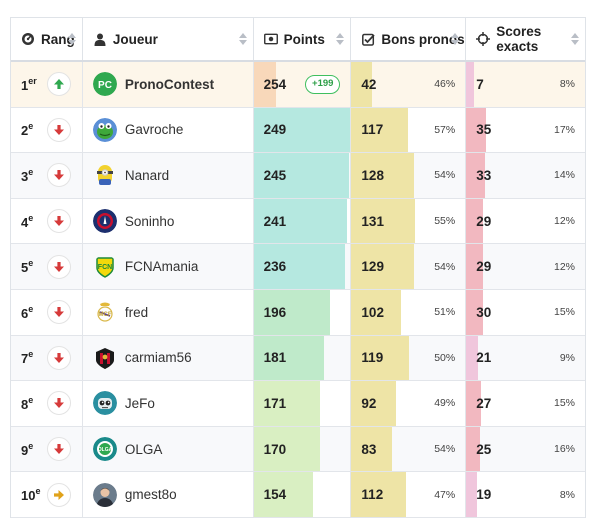 This screenshot has height=523, width=600. What do you see at coordinates (25, 85) in the screenshot?
I see `rank-value: 1` at bounding box center [25, 85].